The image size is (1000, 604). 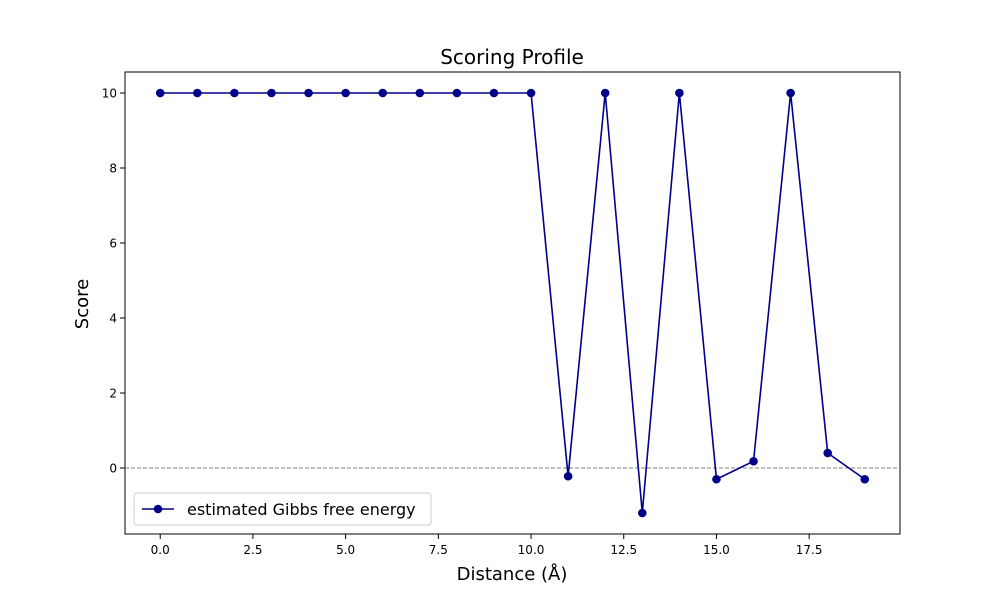 I want to click on y-tick-label: 8, so click(x=113, y=169).